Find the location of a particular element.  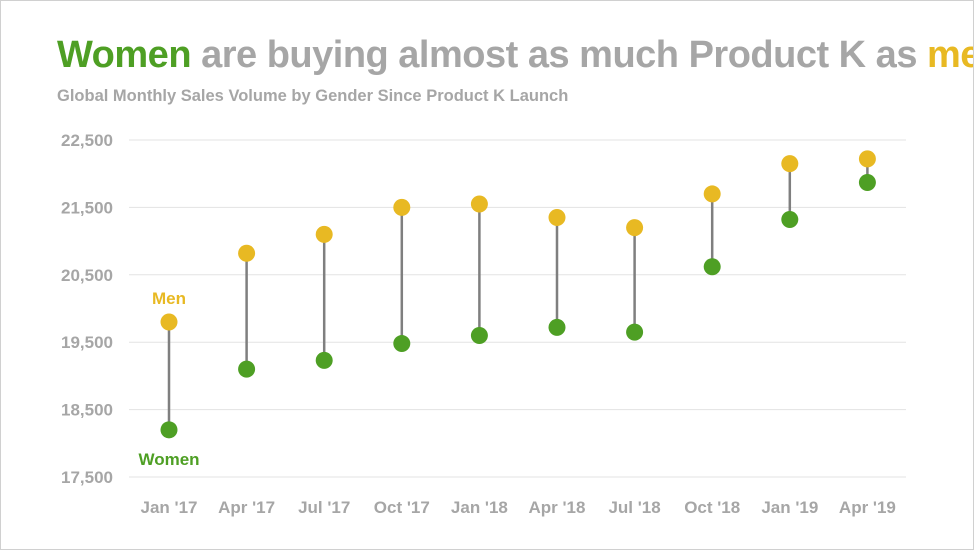

x-tick-label: Jan '17 is located at coordinates (169, 507).